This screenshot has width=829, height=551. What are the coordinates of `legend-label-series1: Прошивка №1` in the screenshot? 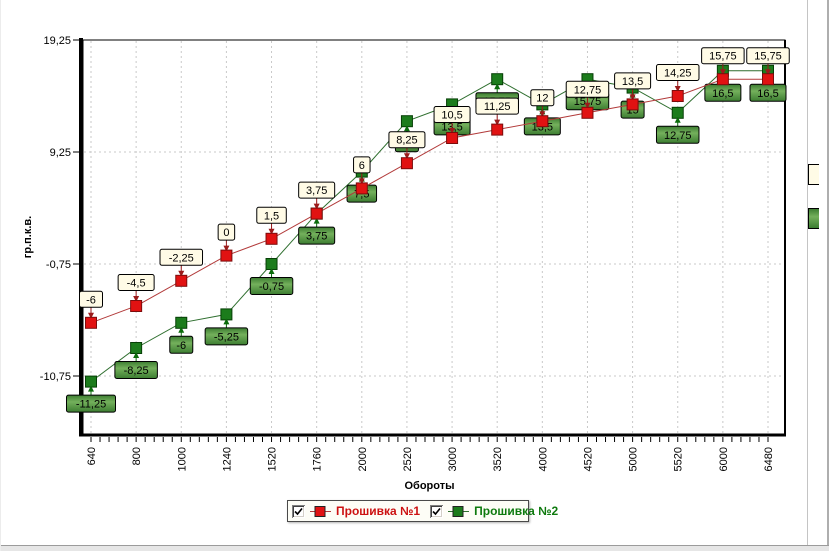 It's located at (378, 511).